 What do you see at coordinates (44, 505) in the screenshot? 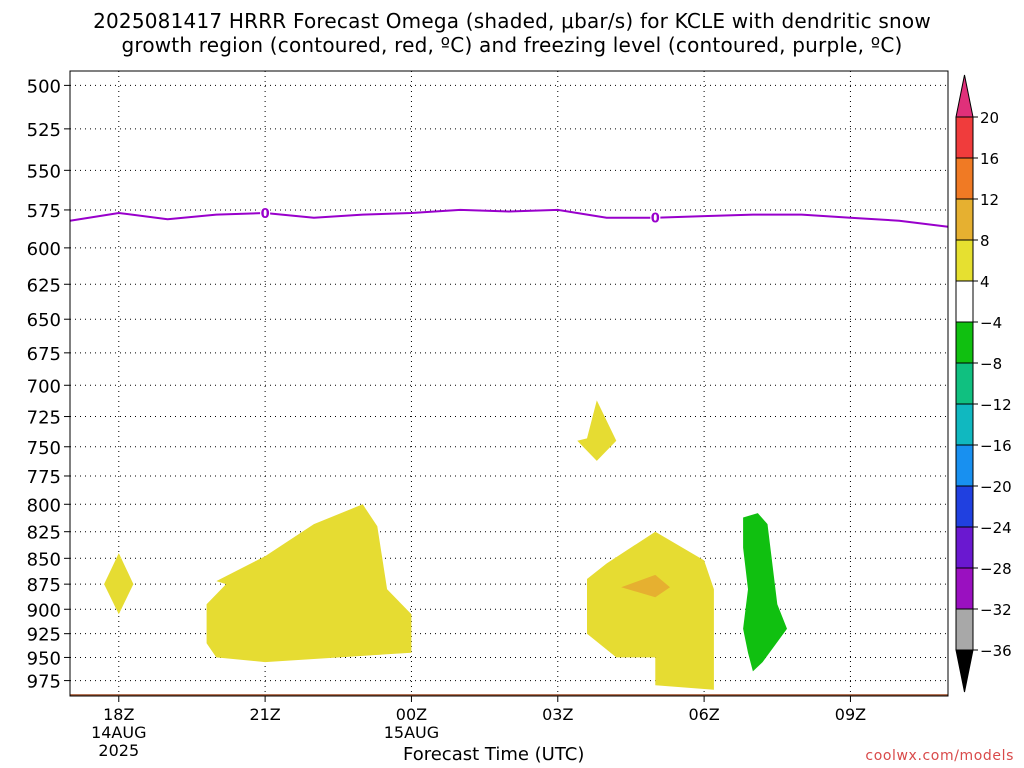
I see `y-tick-label: 800` at bounding box center [44, 505].